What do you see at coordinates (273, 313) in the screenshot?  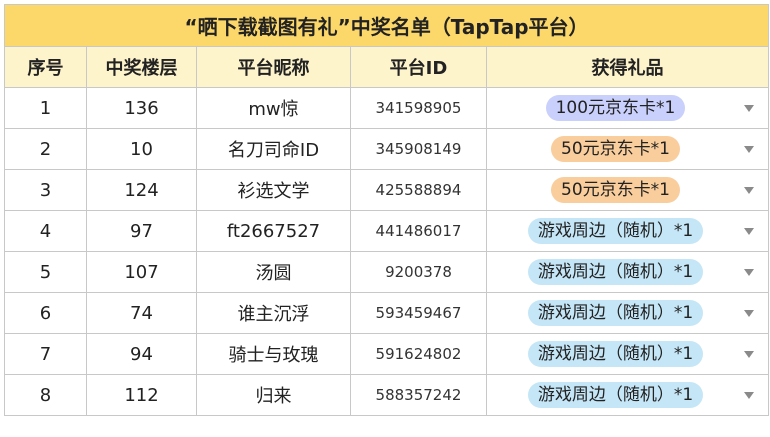 I see `cell-nickname: 谁主沉浮` at bounding box center [273, 313].